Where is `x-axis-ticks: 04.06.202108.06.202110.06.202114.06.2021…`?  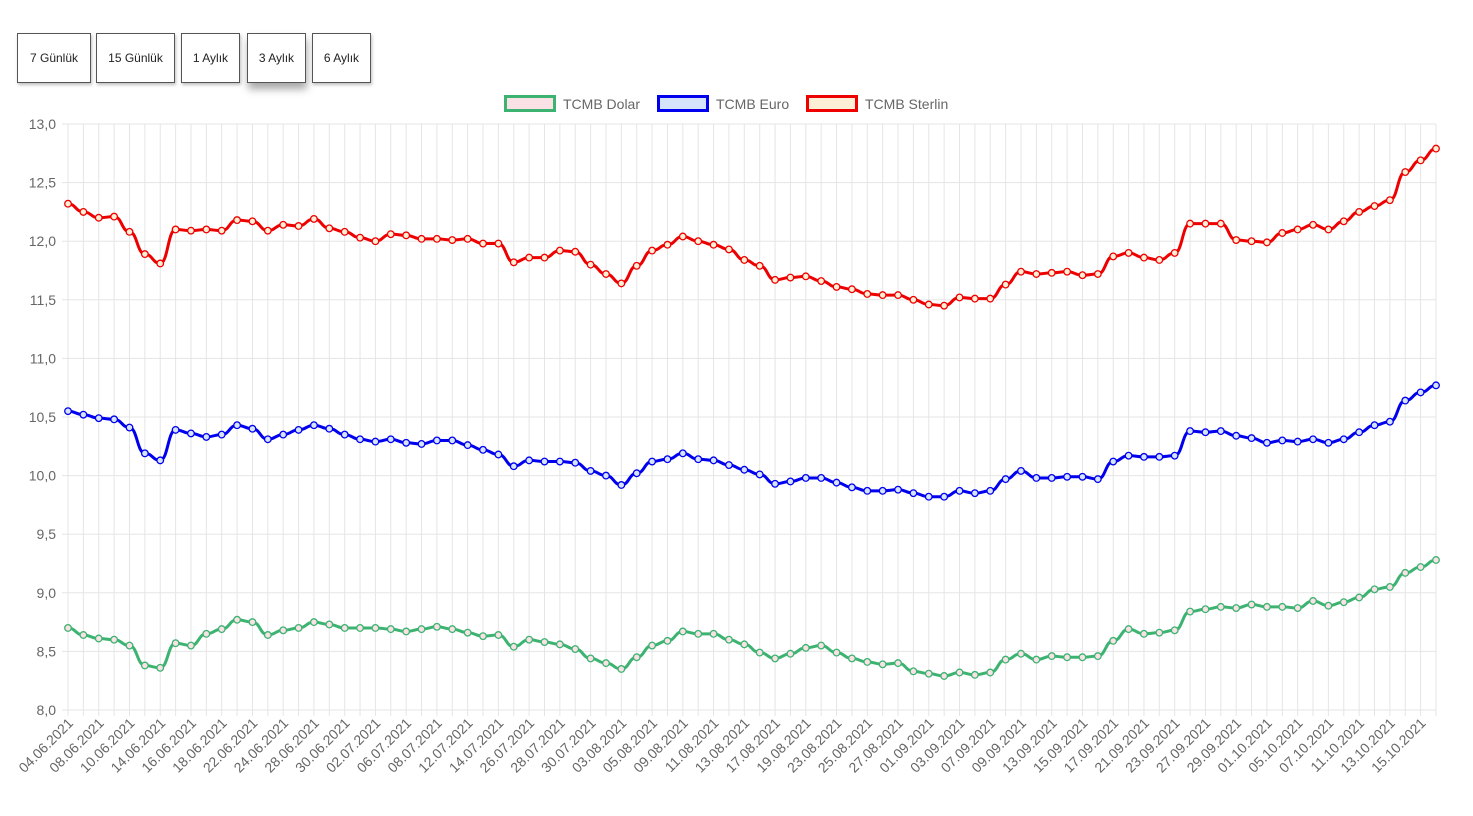 x-axis-ticks: 04.06.202108.06.202110.06.202114.06.2021… is located at coordinates (722, 745).